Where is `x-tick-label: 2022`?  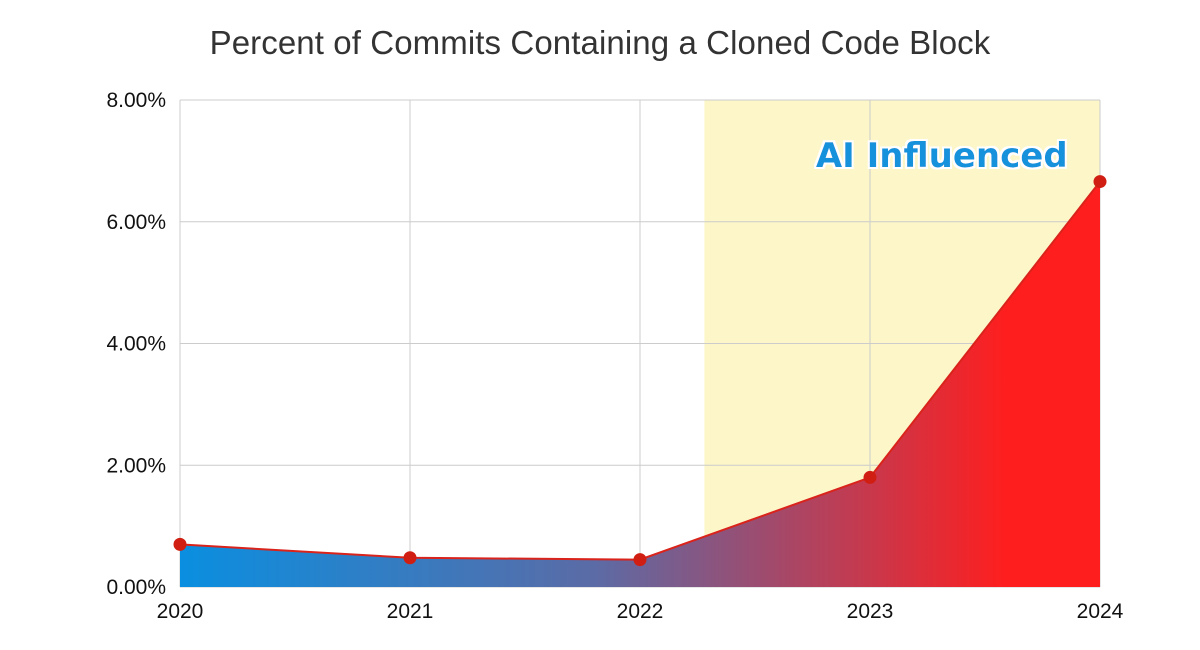
x-tick-label: 2022 is located at coordinates (640, 611).